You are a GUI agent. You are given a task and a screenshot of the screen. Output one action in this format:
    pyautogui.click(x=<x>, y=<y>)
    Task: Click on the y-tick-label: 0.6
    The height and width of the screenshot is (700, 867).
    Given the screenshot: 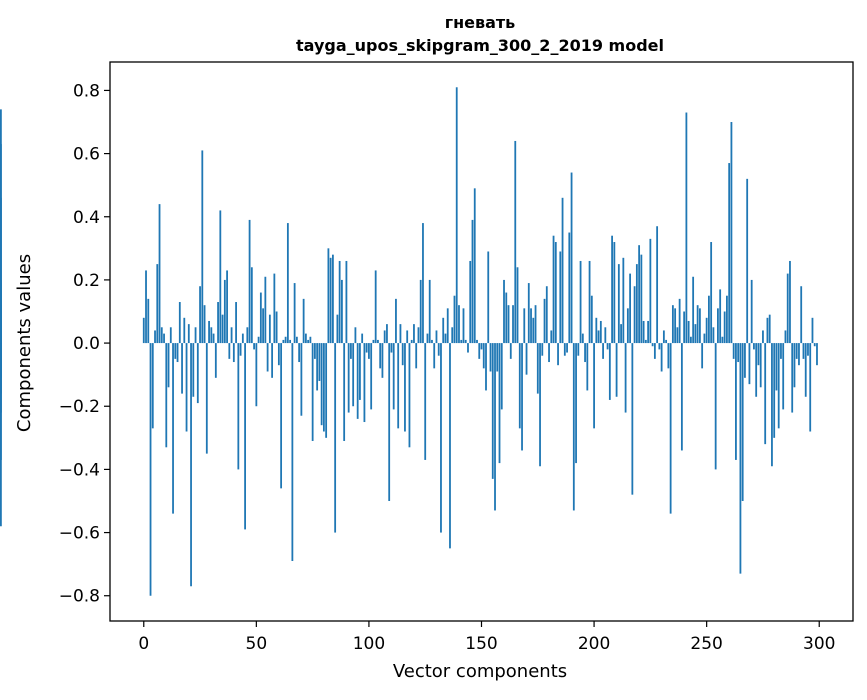 What is the action you would take?
    pyautogui.click(x=86, y=155)
    